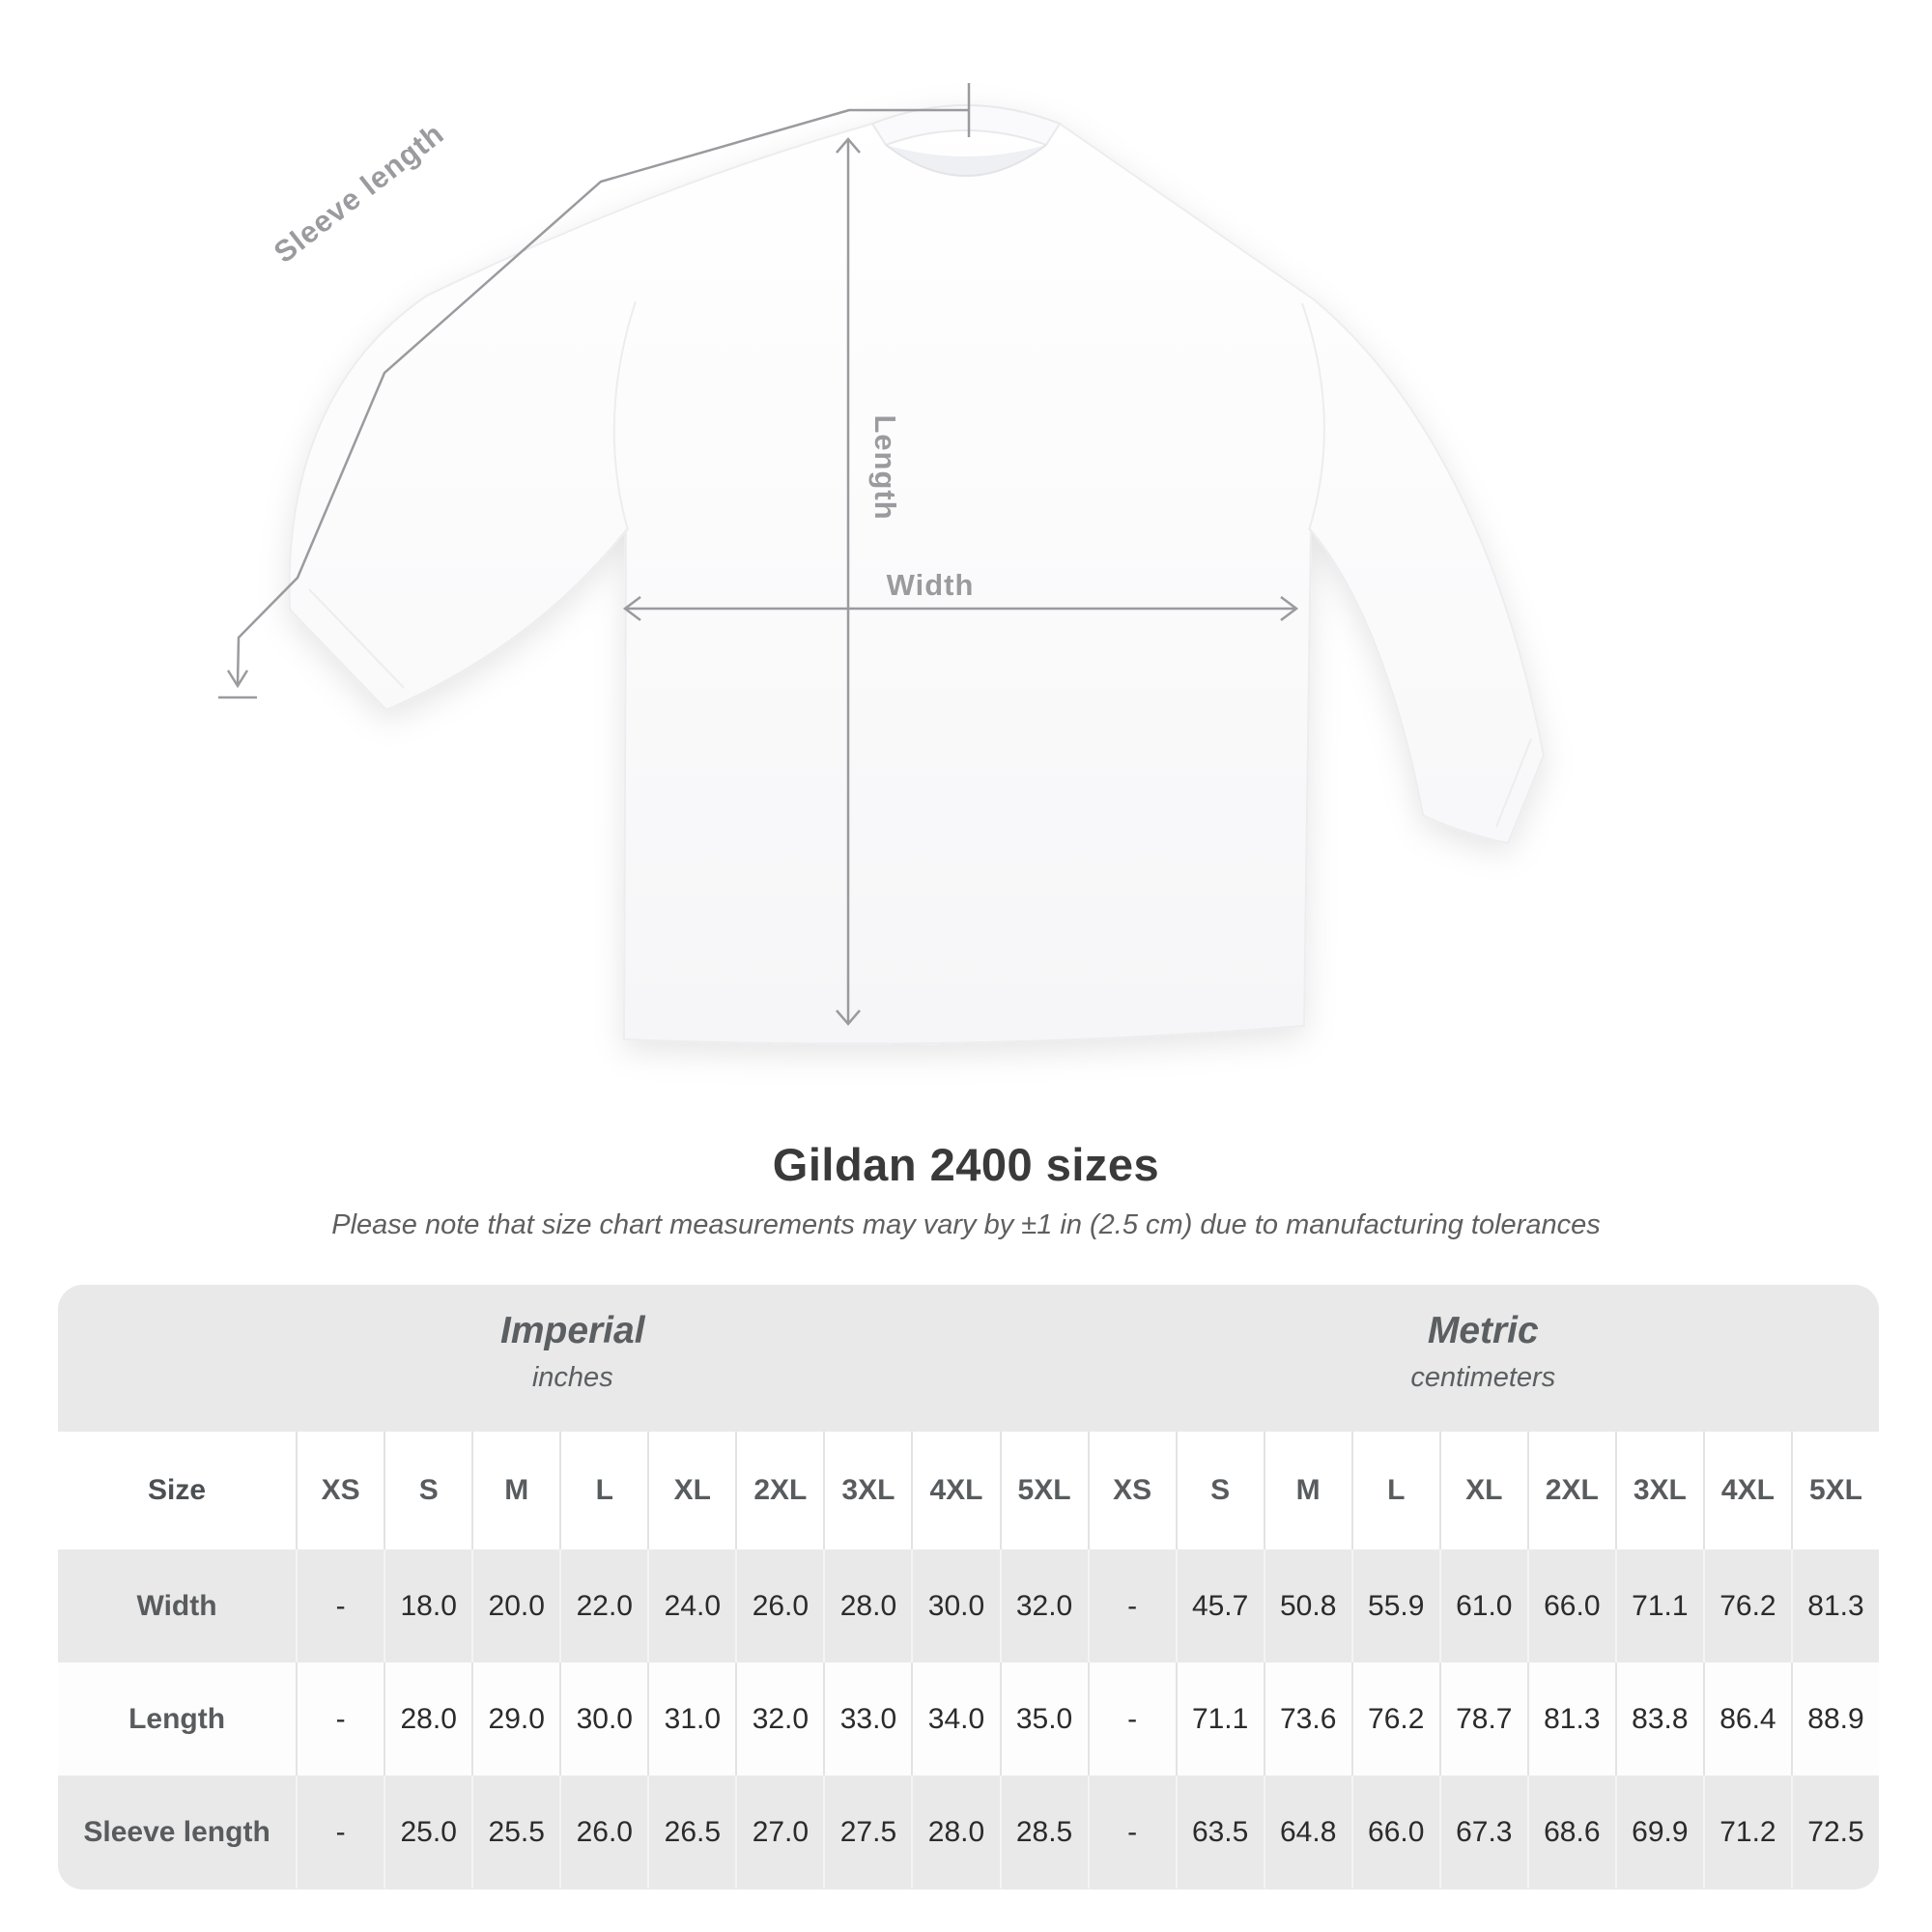 The width and height of the screenshot is (1932, 1932). Describe the element at coordinates (1307, 1832) in the screenshot. I see `measurement-cell: 64.8` at that location.